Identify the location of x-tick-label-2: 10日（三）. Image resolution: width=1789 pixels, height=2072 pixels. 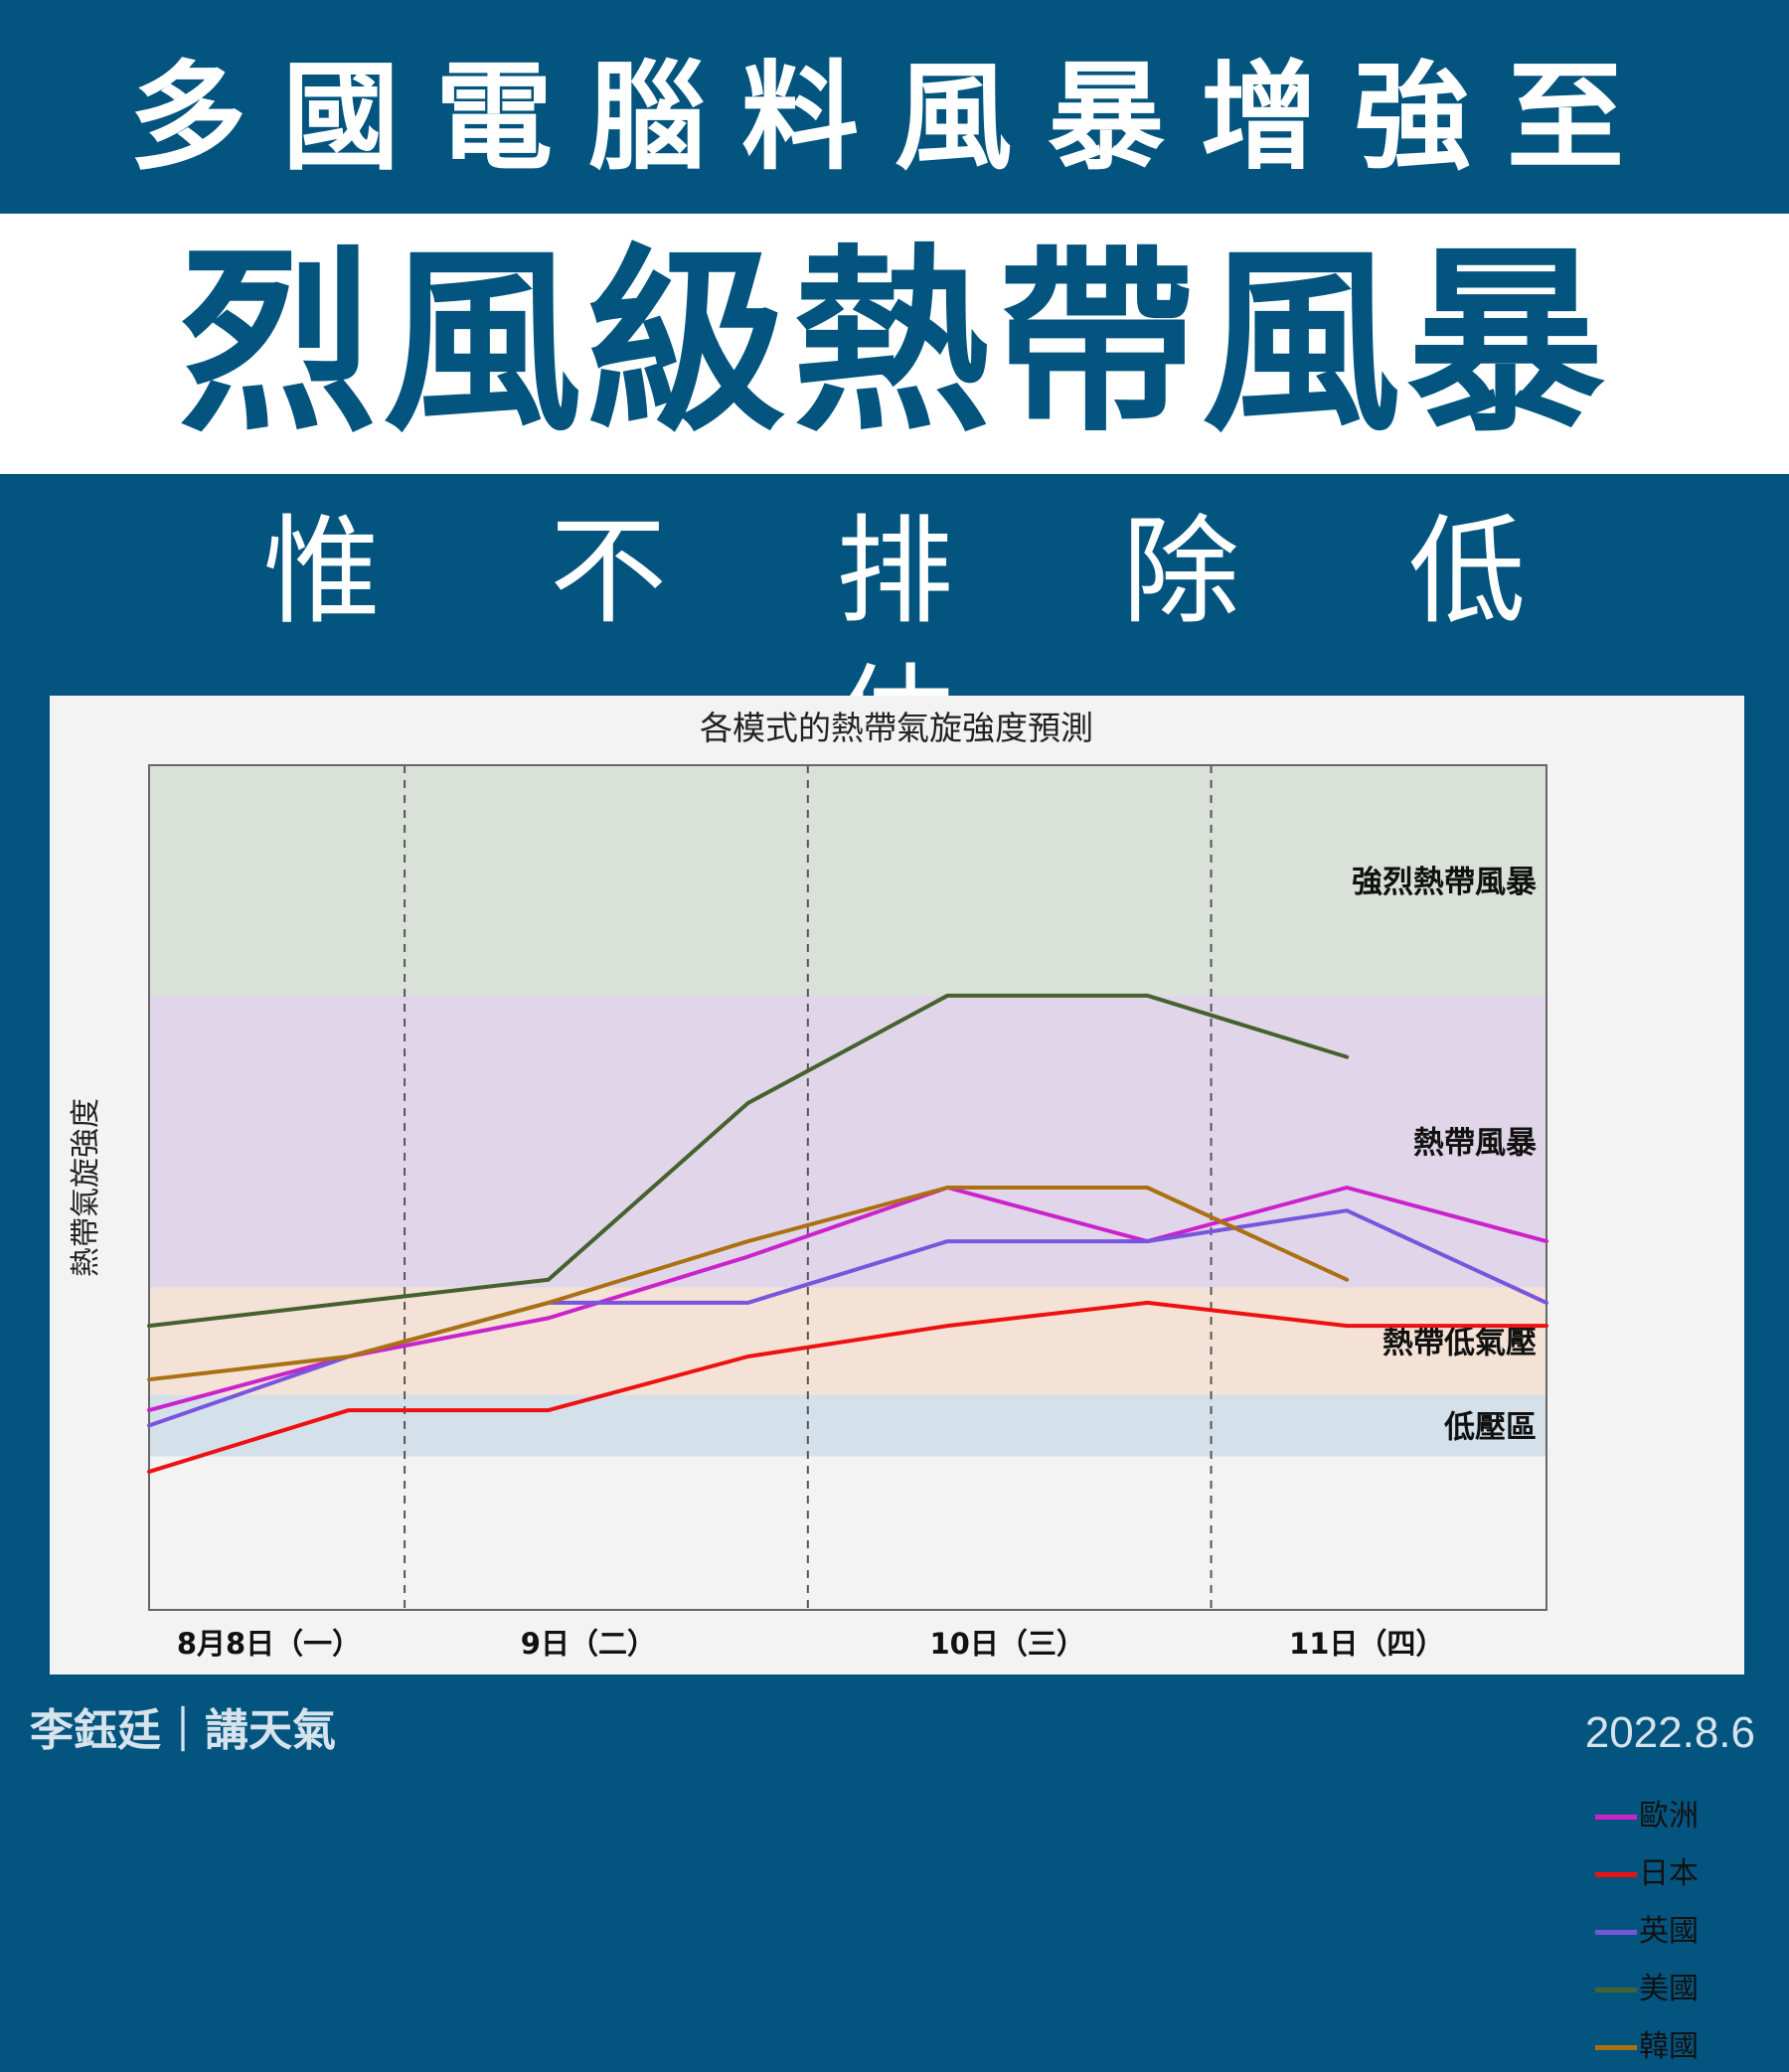
(1008, 1644).